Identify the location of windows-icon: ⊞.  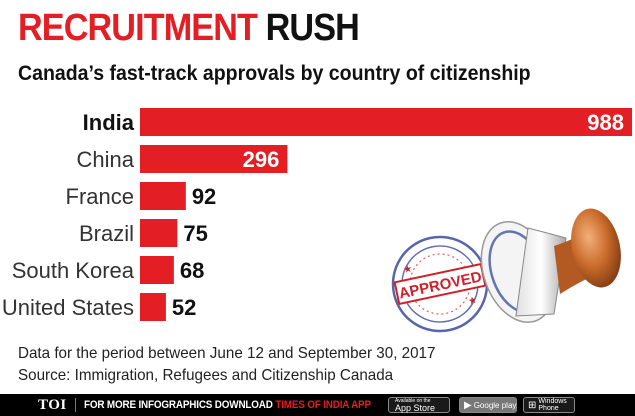
(532, 405).